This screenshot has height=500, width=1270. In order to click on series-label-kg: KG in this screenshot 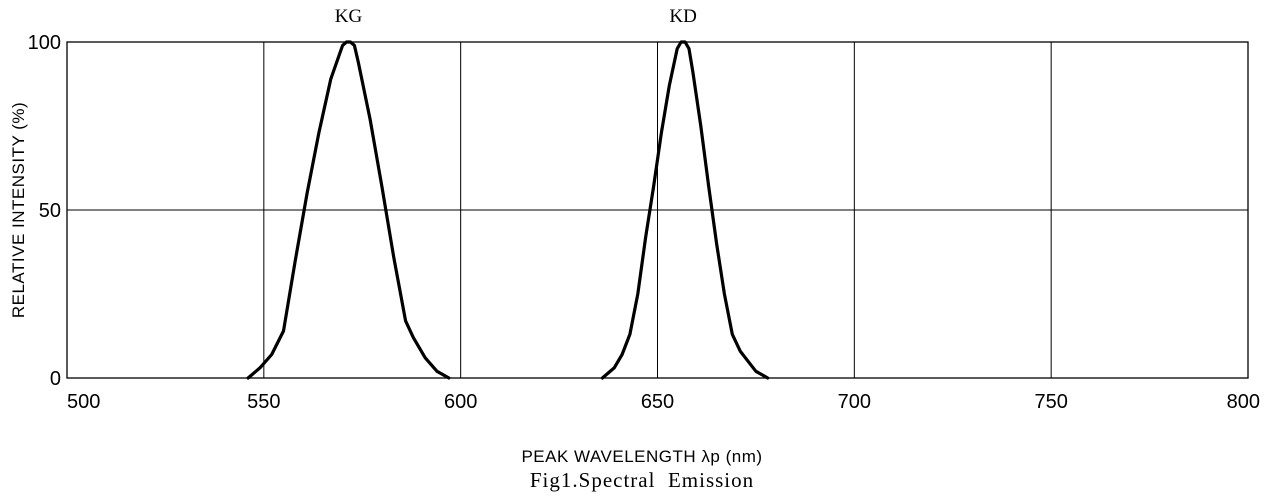, I will do `click(349, 16)`.